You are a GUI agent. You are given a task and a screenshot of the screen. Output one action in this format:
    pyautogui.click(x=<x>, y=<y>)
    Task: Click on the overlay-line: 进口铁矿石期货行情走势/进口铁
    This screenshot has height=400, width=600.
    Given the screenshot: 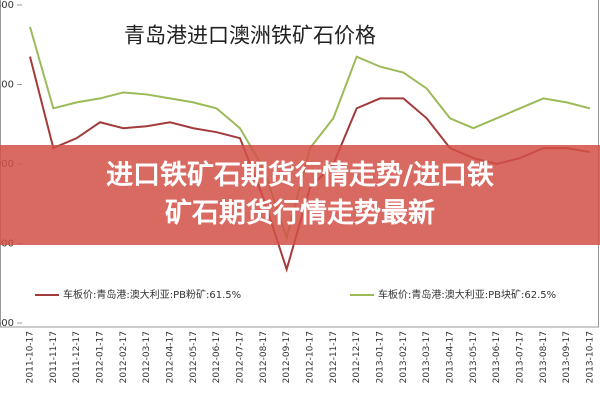 What is the action you would take?
    pyautogui.click(x=300, y=175)
    